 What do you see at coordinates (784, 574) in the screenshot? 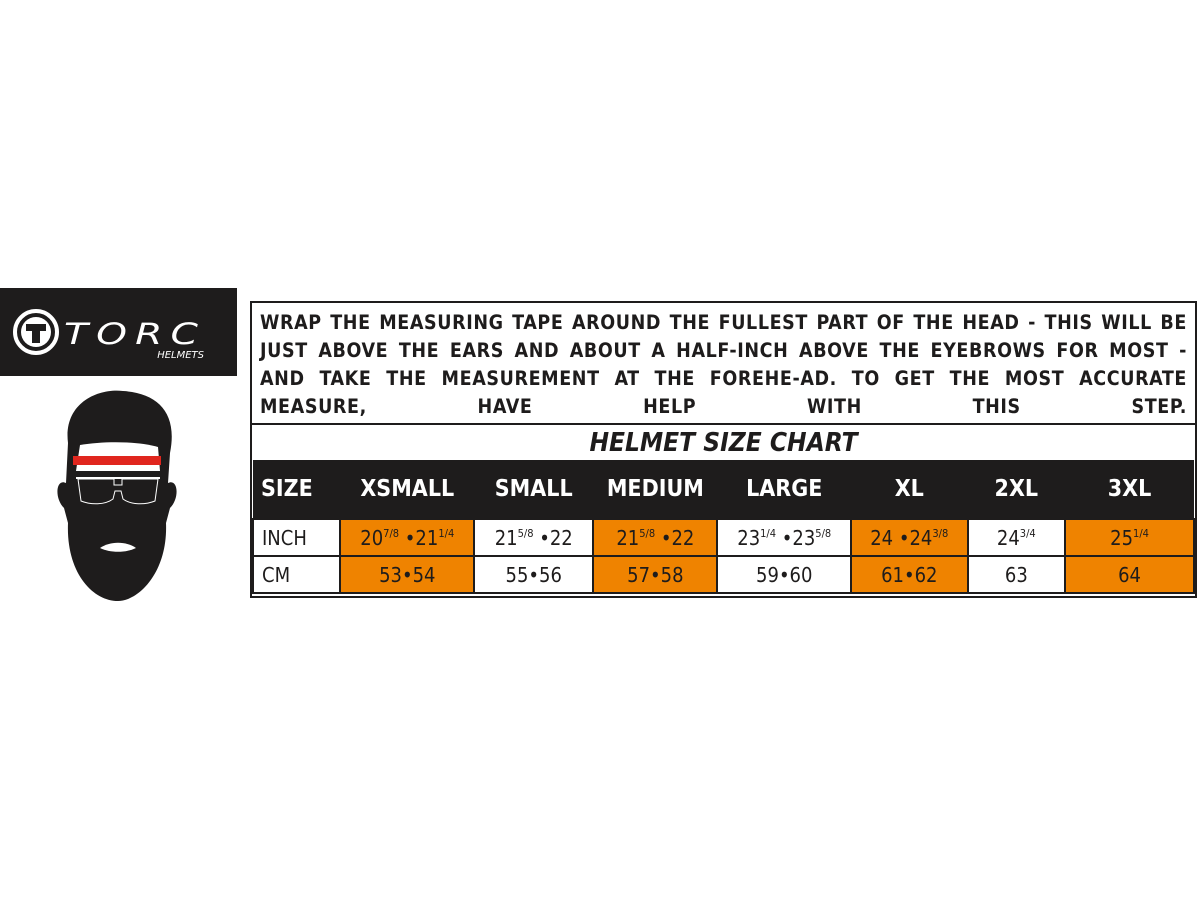
I see `size-cell-large: 59•60` at bounding box center [784, 574].